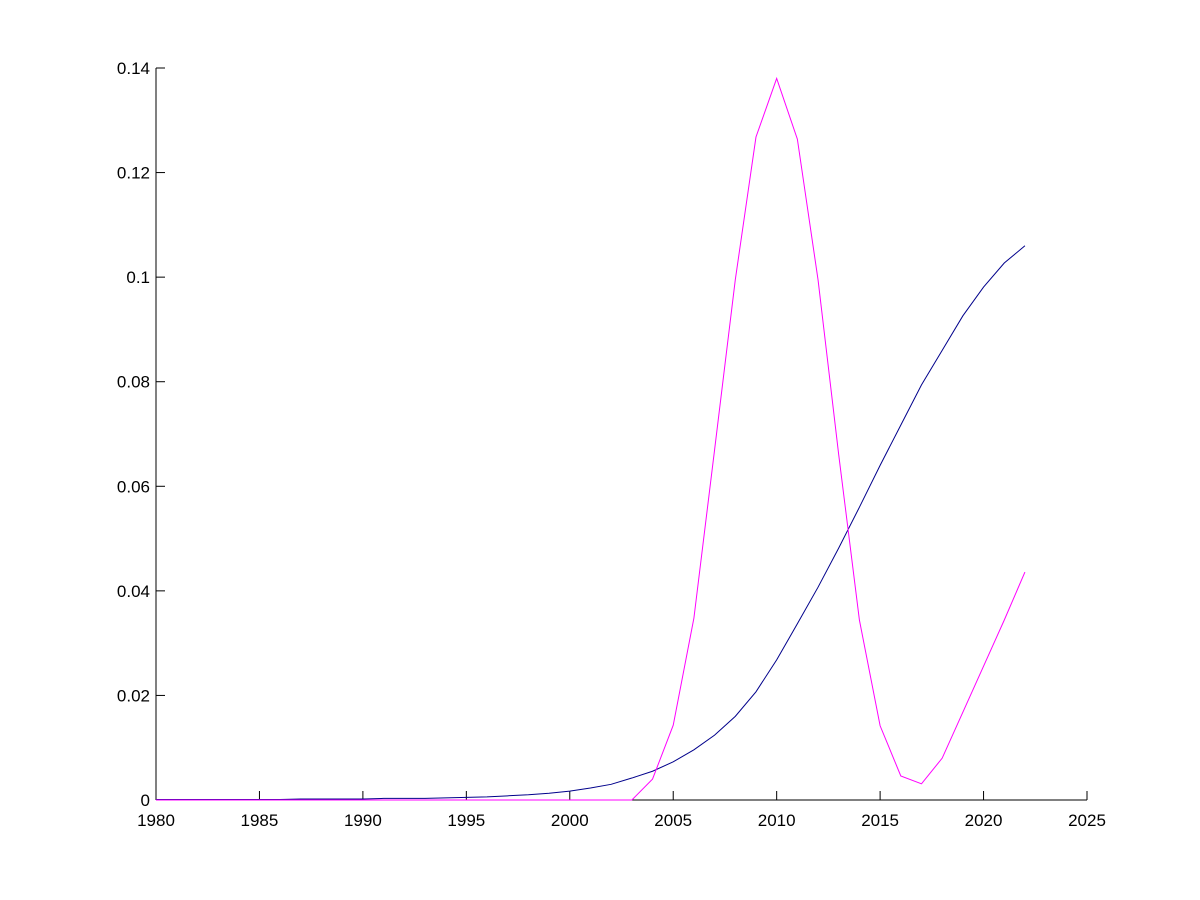 The image size is (1200, 900). What do you see at coordinates (133, 382) in the screenshot?
I see `y-tick-label: 0.08` at bounding box center [133, 382].